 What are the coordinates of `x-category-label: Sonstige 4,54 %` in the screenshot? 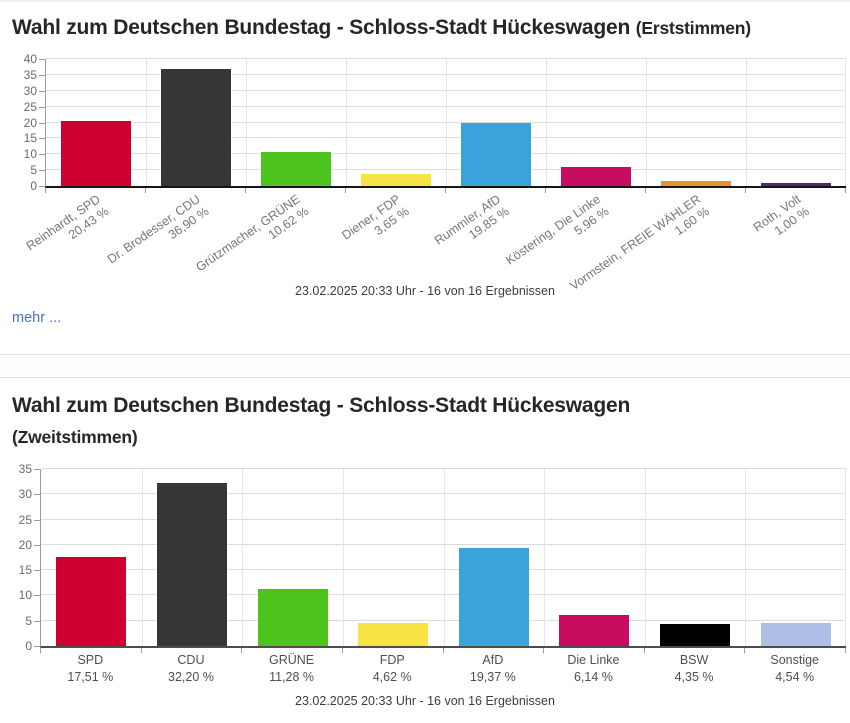 It's located at (794, 669).